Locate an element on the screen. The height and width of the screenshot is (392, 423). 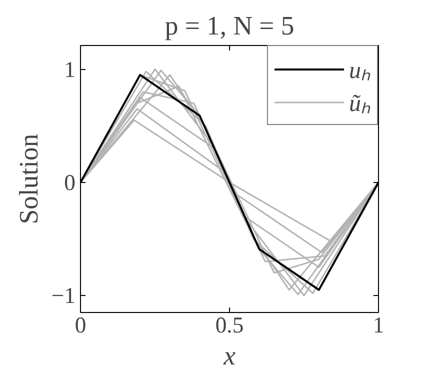
x-axis-title: x is located at coordinates (229, 355).